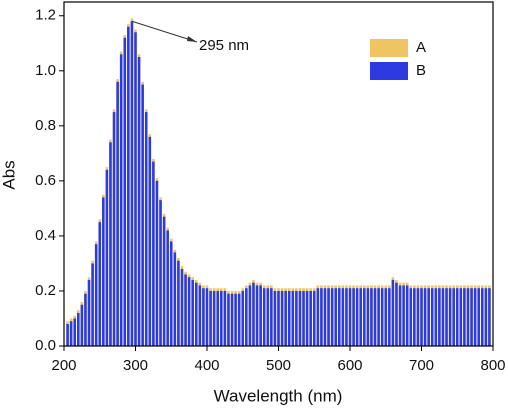 The height and width of the screenshot is (410, 508). I want to click on y-tick-label: 0.4, so click(45, 235).